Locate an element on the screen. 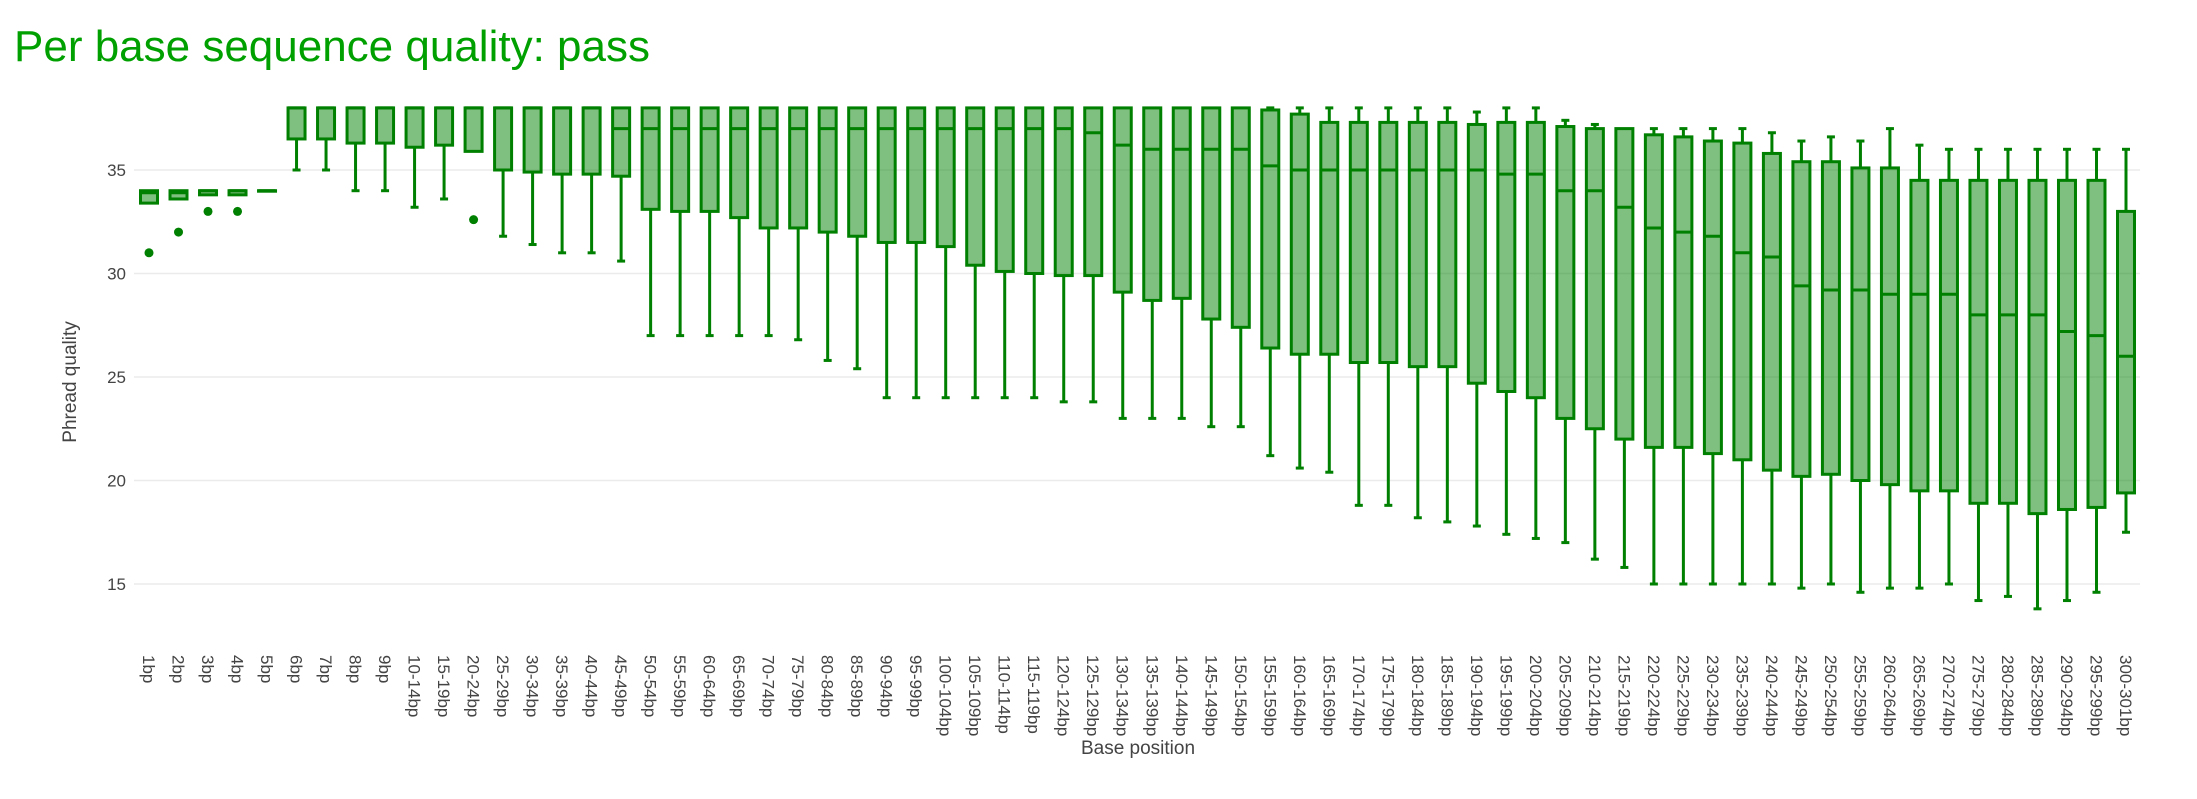 The height and width of the screenshot is (799, 2197). box-170-174bp is located at coordinates (1358, 306).